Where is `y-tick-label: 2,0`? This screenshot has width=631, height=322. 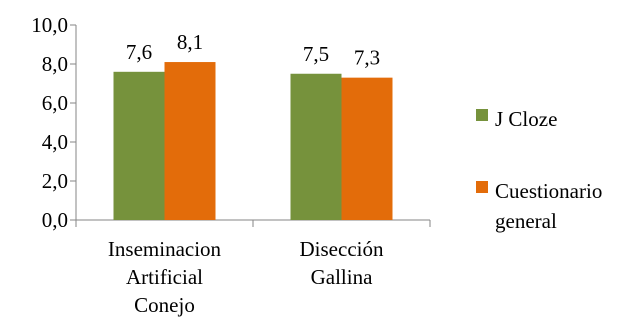
y-tick-label: 2,0 is located at coordinates (55, 181).